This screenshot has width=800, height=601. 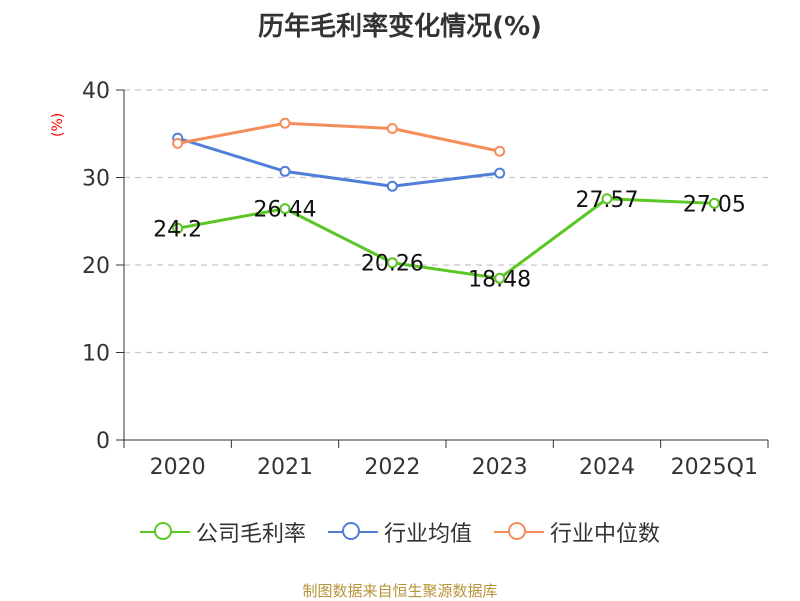 I want to click on data-label: 20.26, so click(x=392, y=264).